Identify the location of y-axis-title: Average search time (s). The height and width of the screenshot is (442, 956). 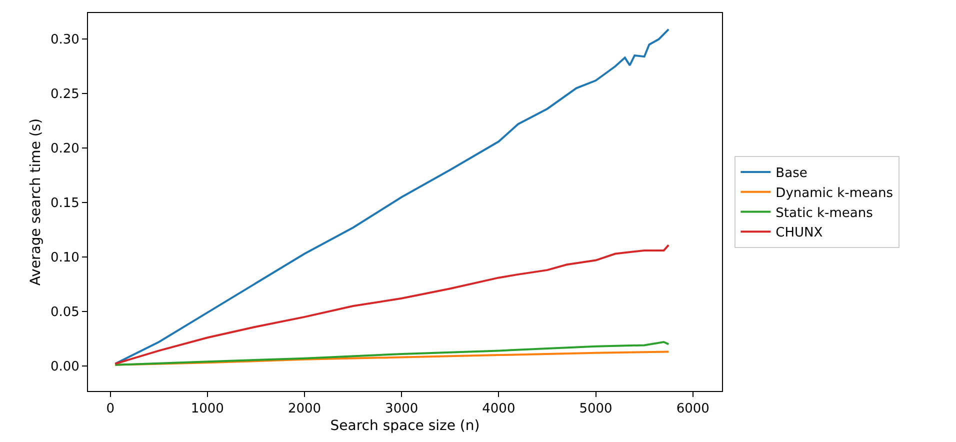
(36, 202).